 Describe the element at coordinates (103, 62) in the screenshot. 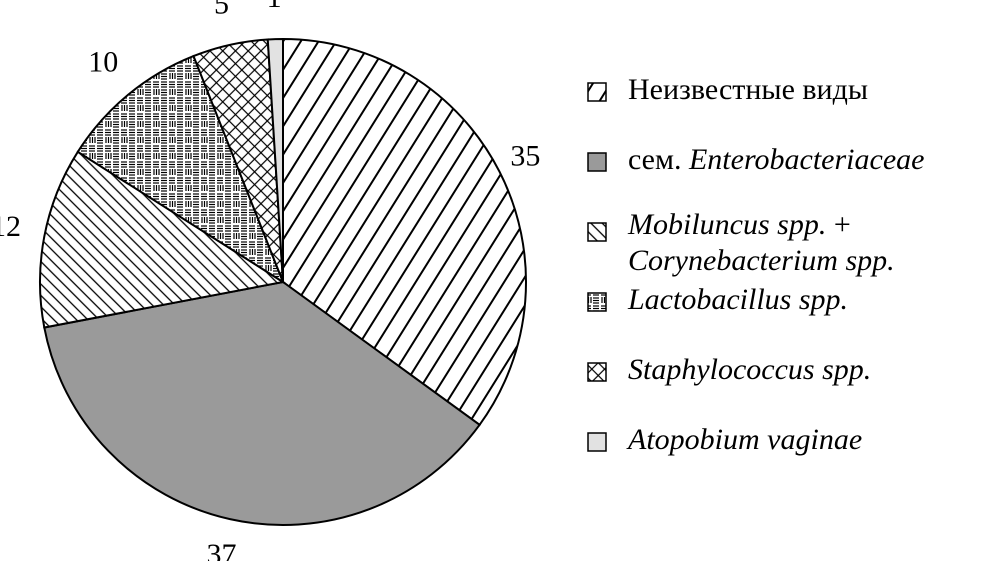

I see `value-label: 10` at that location.